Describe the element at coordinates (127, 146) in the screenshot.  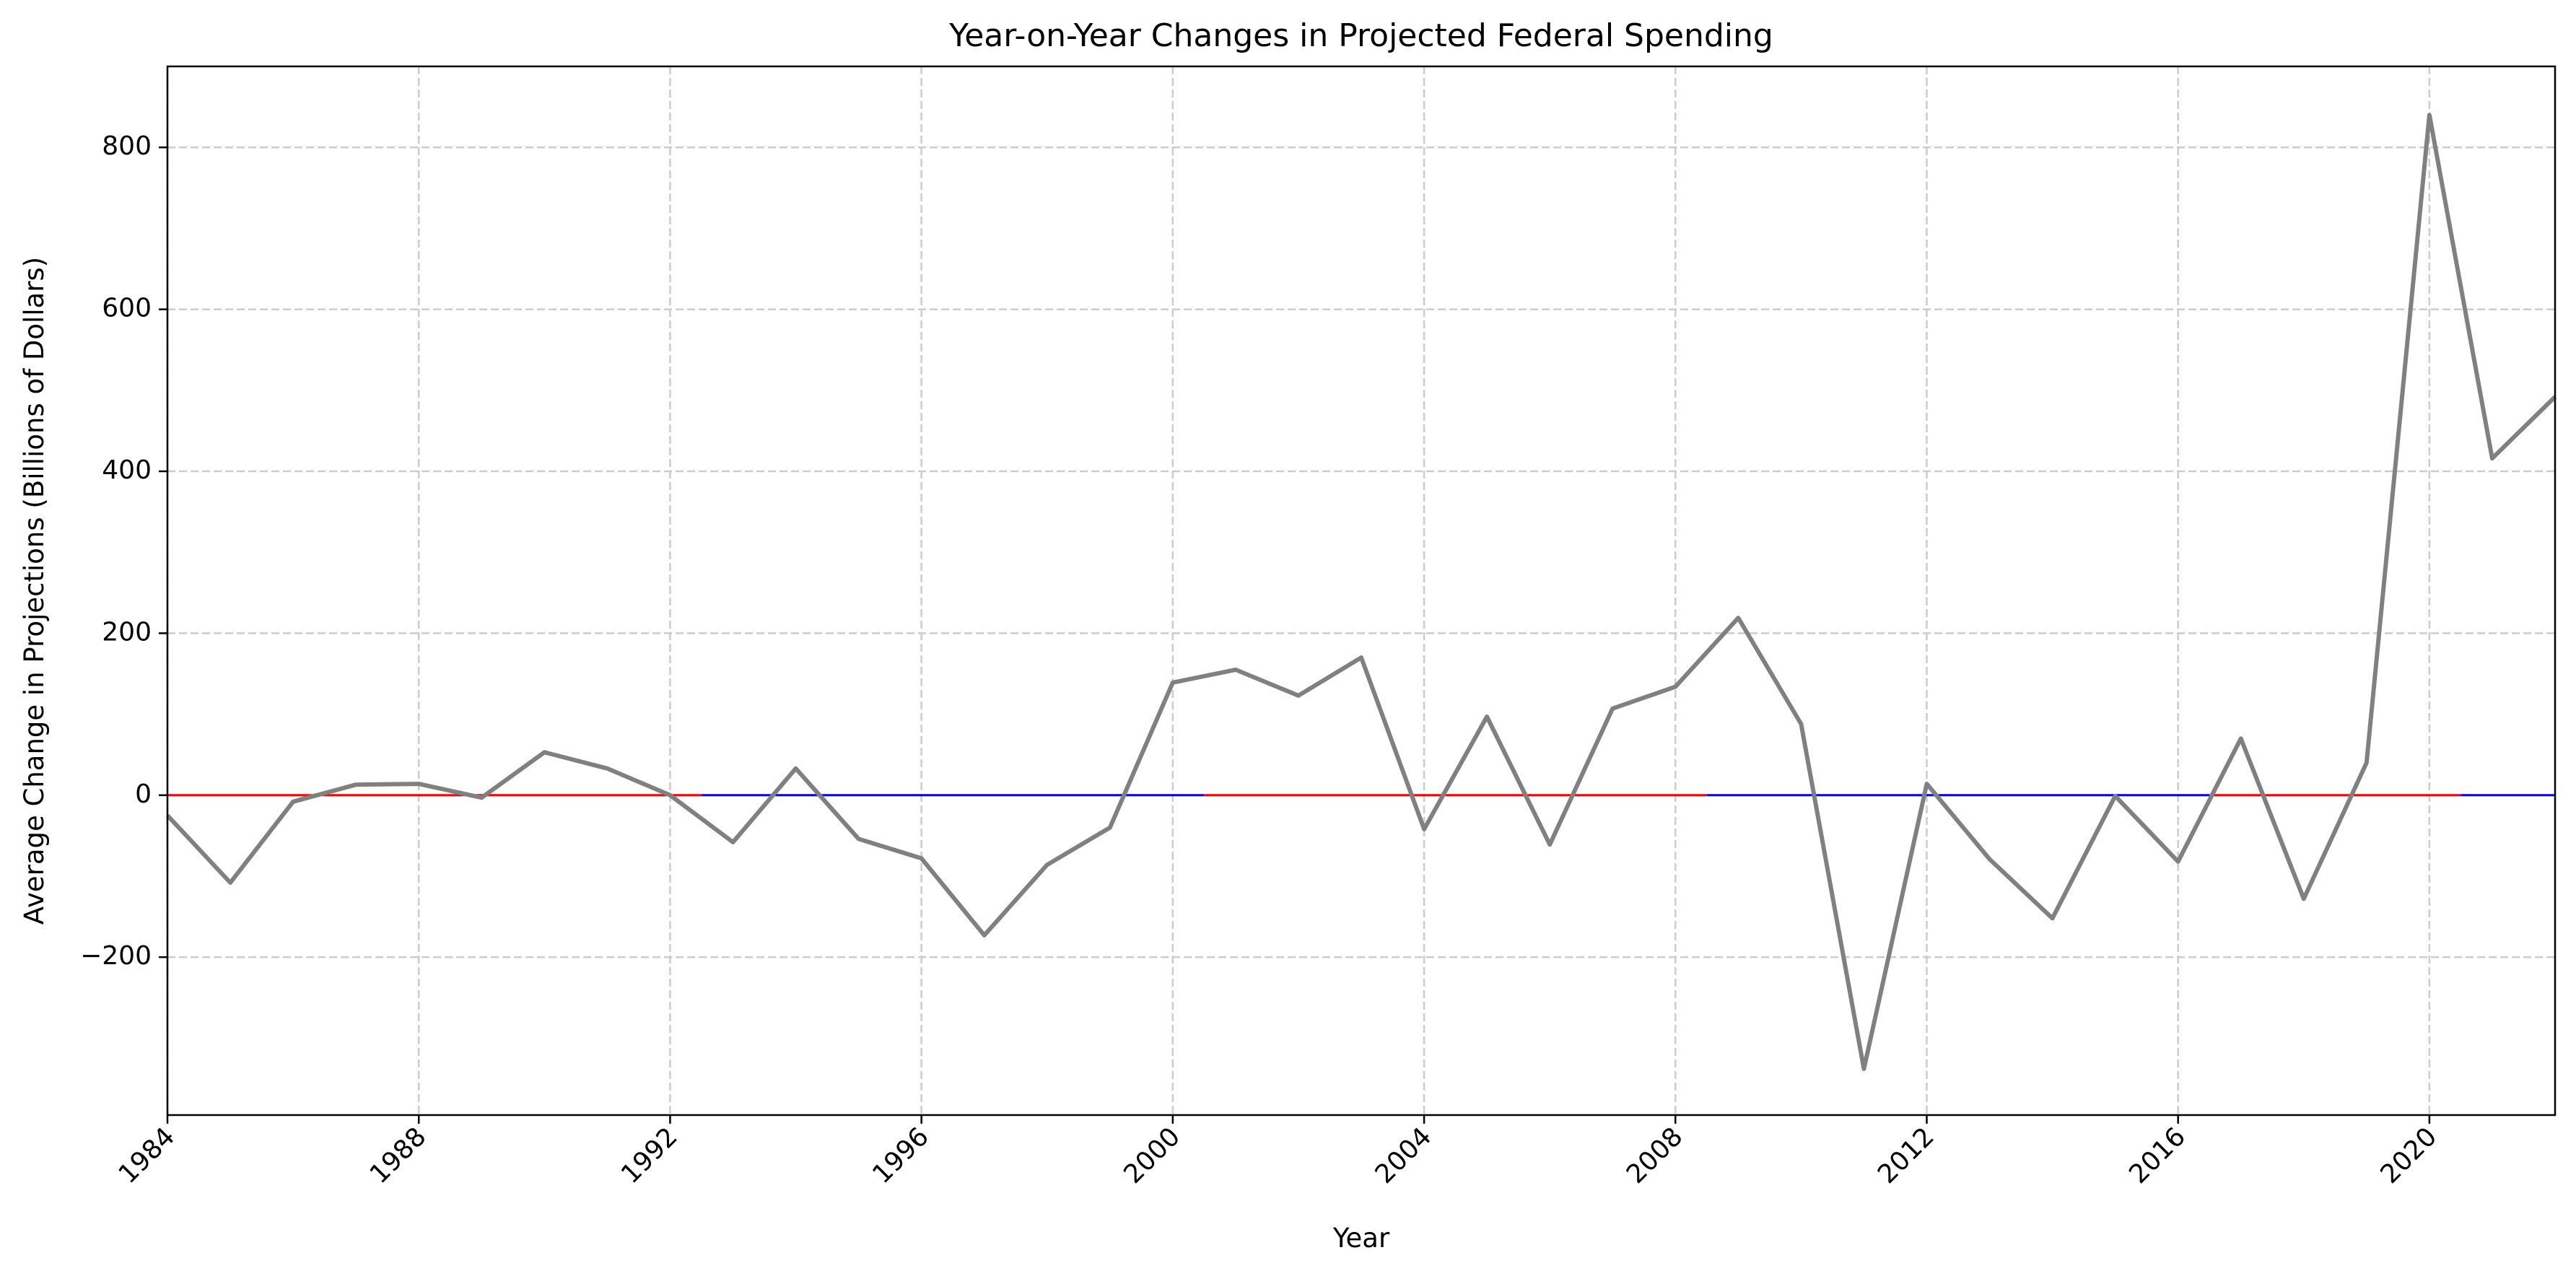
I see `y-tick-label: 800` at that location.